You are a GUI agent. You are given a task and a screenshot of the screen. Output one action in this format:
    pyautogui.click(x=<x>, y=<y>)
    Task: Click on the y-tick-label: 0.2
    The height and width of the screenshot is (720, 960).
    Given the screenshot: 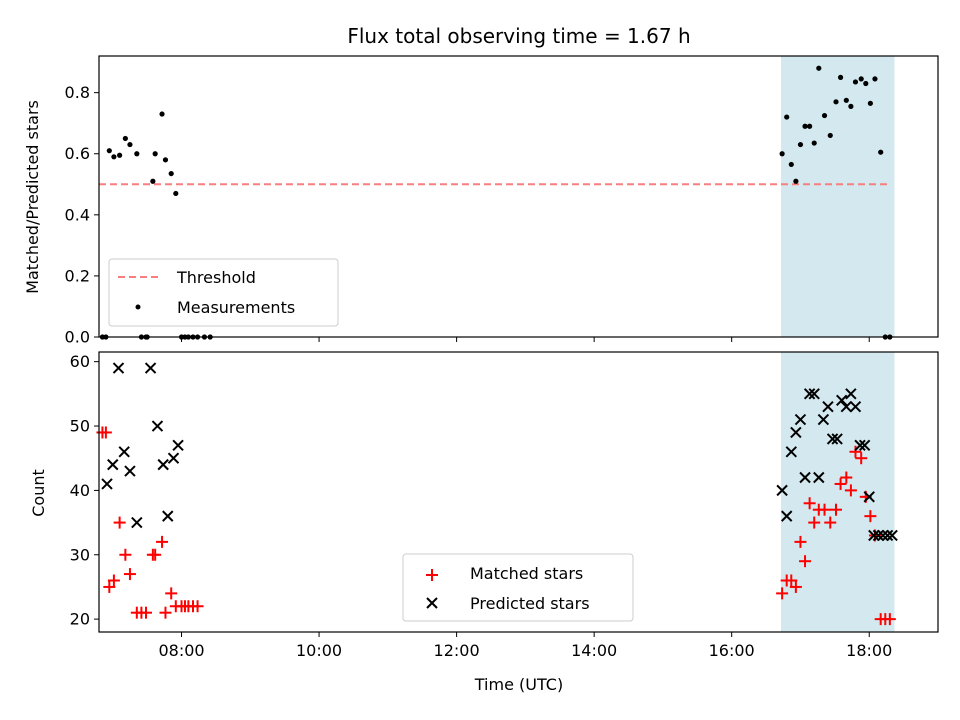 What is the action you would take?
    pyautogui.click(x=77, y=275)
    